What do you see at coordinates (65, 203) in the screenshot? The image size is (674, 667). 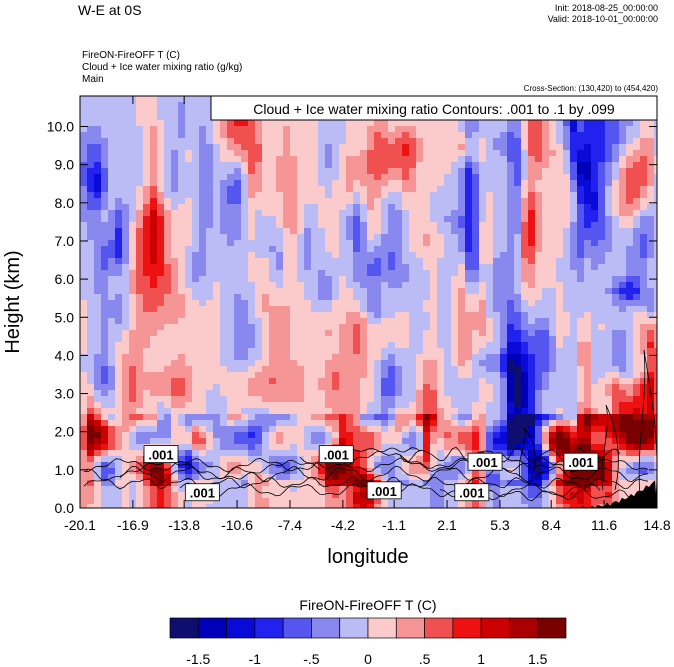 I see `y-tick-label: 8.0` at bounding box center [65, 203].